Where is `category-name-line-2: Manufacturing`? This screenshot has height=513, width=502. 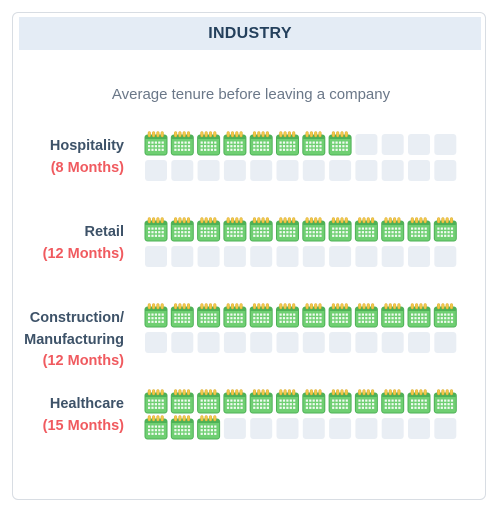
category-name-line-2: Manufacturing is located at coordinates (74, 339).